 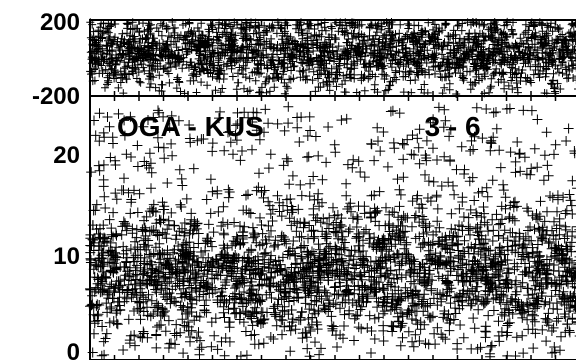 What do you see at coordinates (66, 256) in the screenshot?
I see `amplitude-ytick-10-label: 10` at bounding box center [66, 256].